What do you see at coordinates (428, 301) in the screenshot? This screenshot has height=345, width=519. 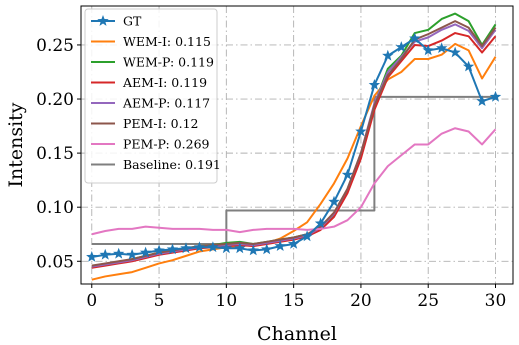 I see `x-tick-label: 25` at bounding box center [428, 301].